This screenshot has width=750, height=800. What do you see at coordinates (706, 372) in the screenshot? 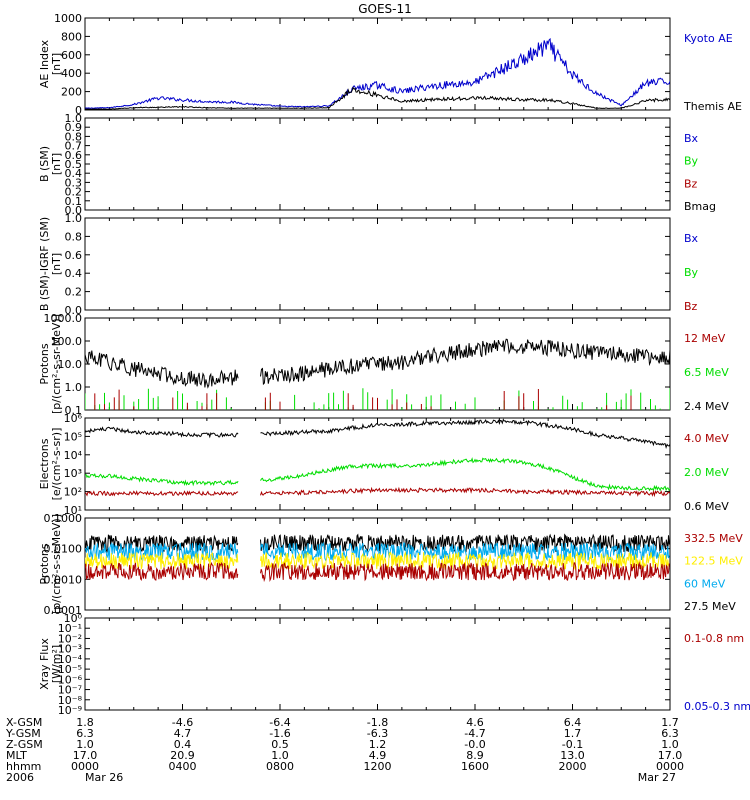
I see `legend-label: 6.5 MeV` at bounding box center [706, 372].